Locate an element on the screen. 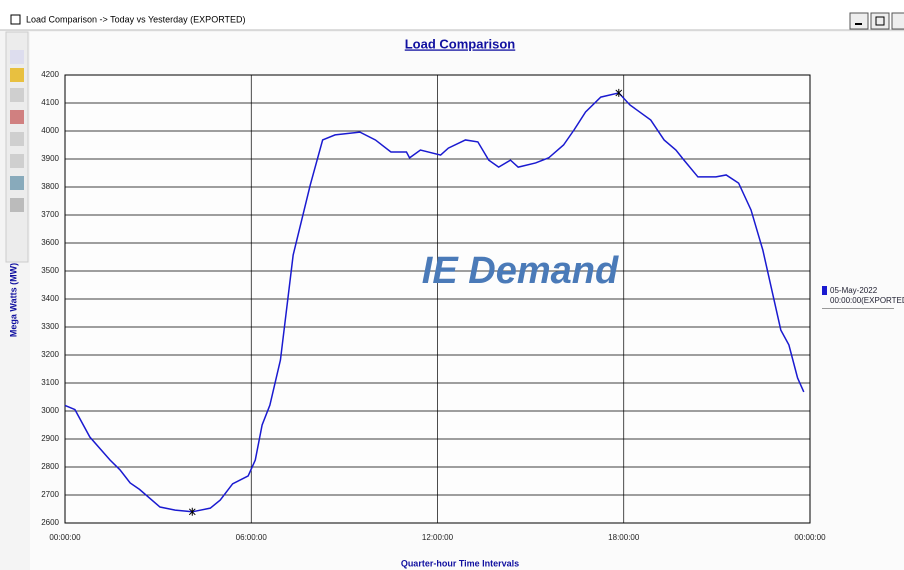 This screenshot has width=904, height=570. y-axis-label: Mega Watts (MW) is located at coordinates (13, 300).